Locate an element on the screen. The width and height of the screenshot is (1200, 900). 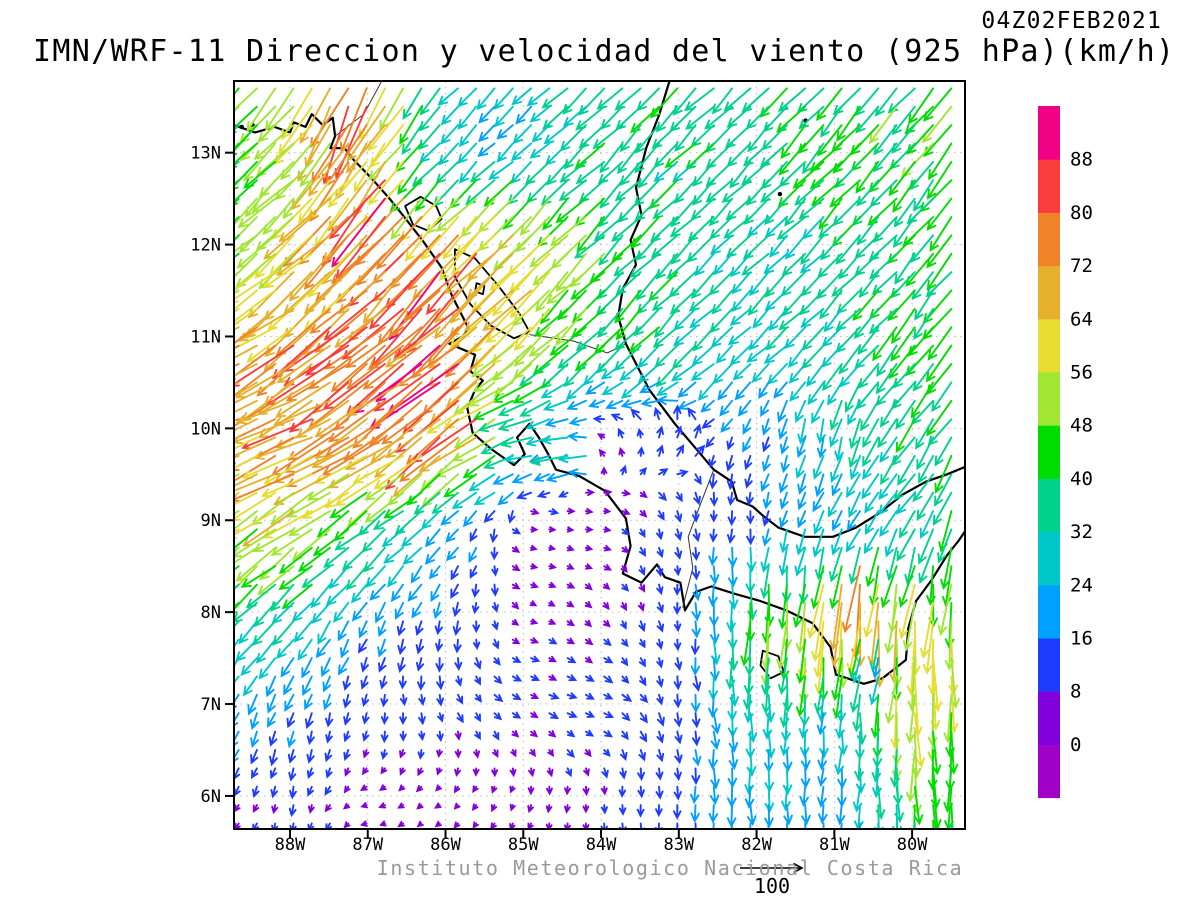
axis-label-lon: 85W is located at coordinates (523, 845).